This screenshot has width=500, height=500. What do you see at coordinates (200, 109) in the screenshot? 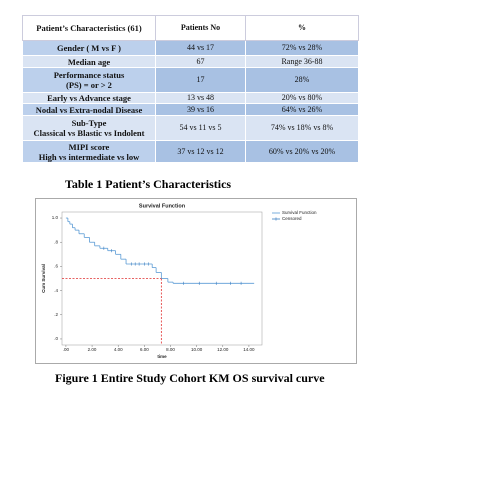
I see `table-cell: 39 vs 16` at bounding box center [200, 109].